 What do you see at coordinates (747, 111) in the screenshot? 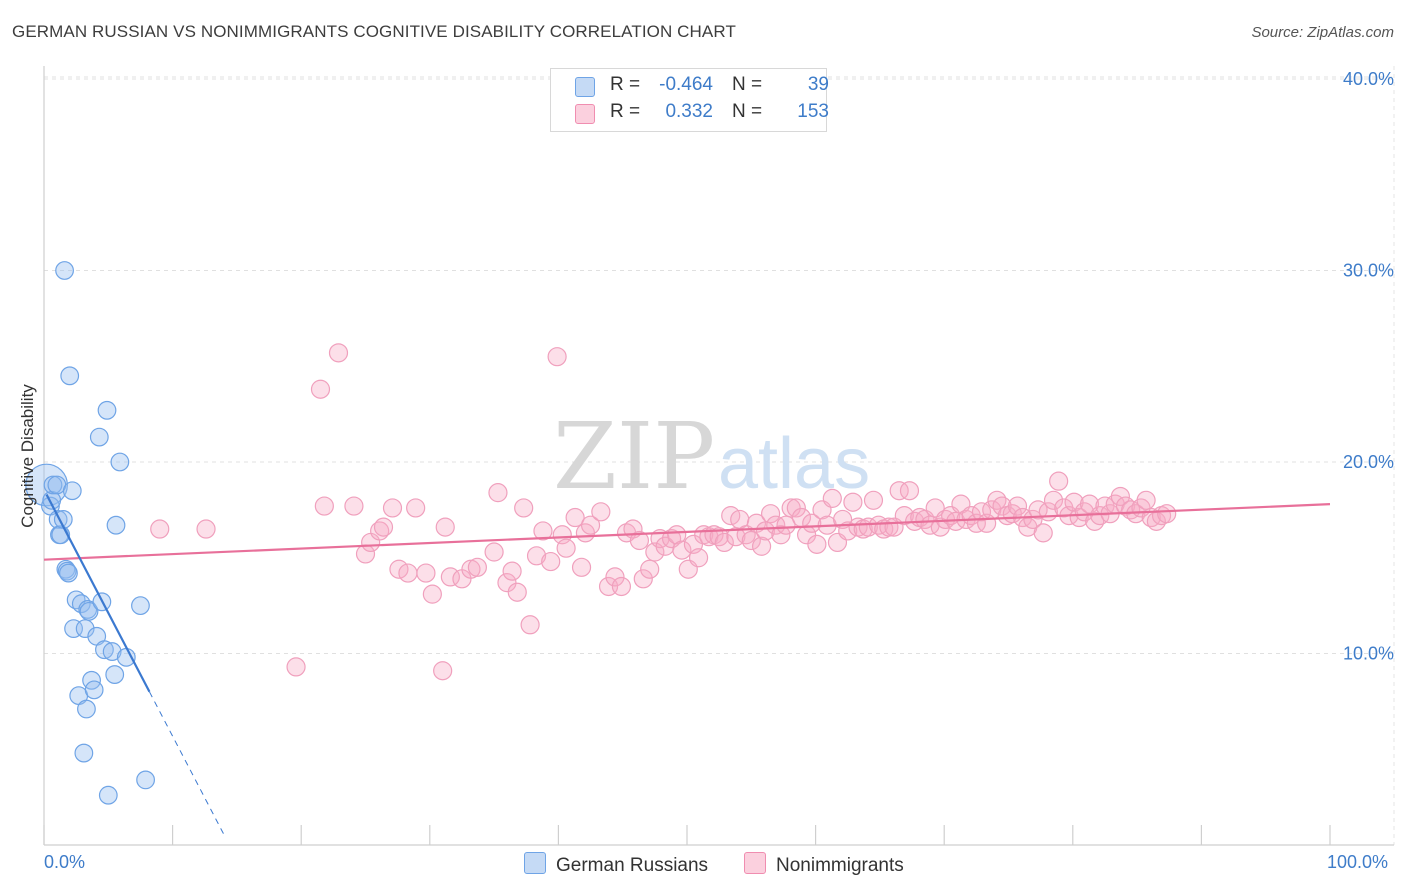
I see `legend-n-label: N =` at bounding box center [747, 111].